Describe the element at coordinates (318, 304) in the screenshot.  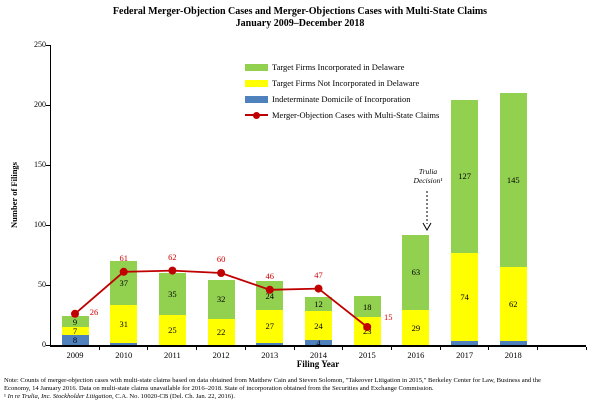
I see `bar-segment-label: 12` at that location.